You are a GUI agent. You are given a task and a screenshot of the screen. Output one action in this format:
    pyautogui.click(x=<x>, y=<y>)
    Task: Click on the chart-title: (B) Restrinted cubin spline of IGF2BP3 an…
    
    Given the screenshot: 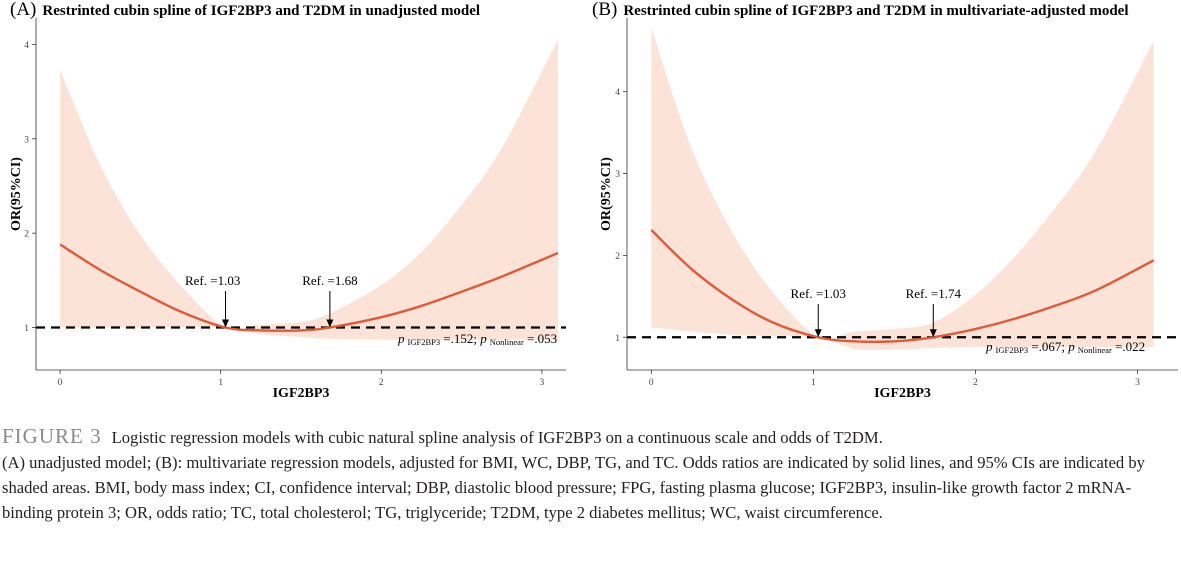 What is the action you would take?
    pyautogui.click(x=860, y=10)
    